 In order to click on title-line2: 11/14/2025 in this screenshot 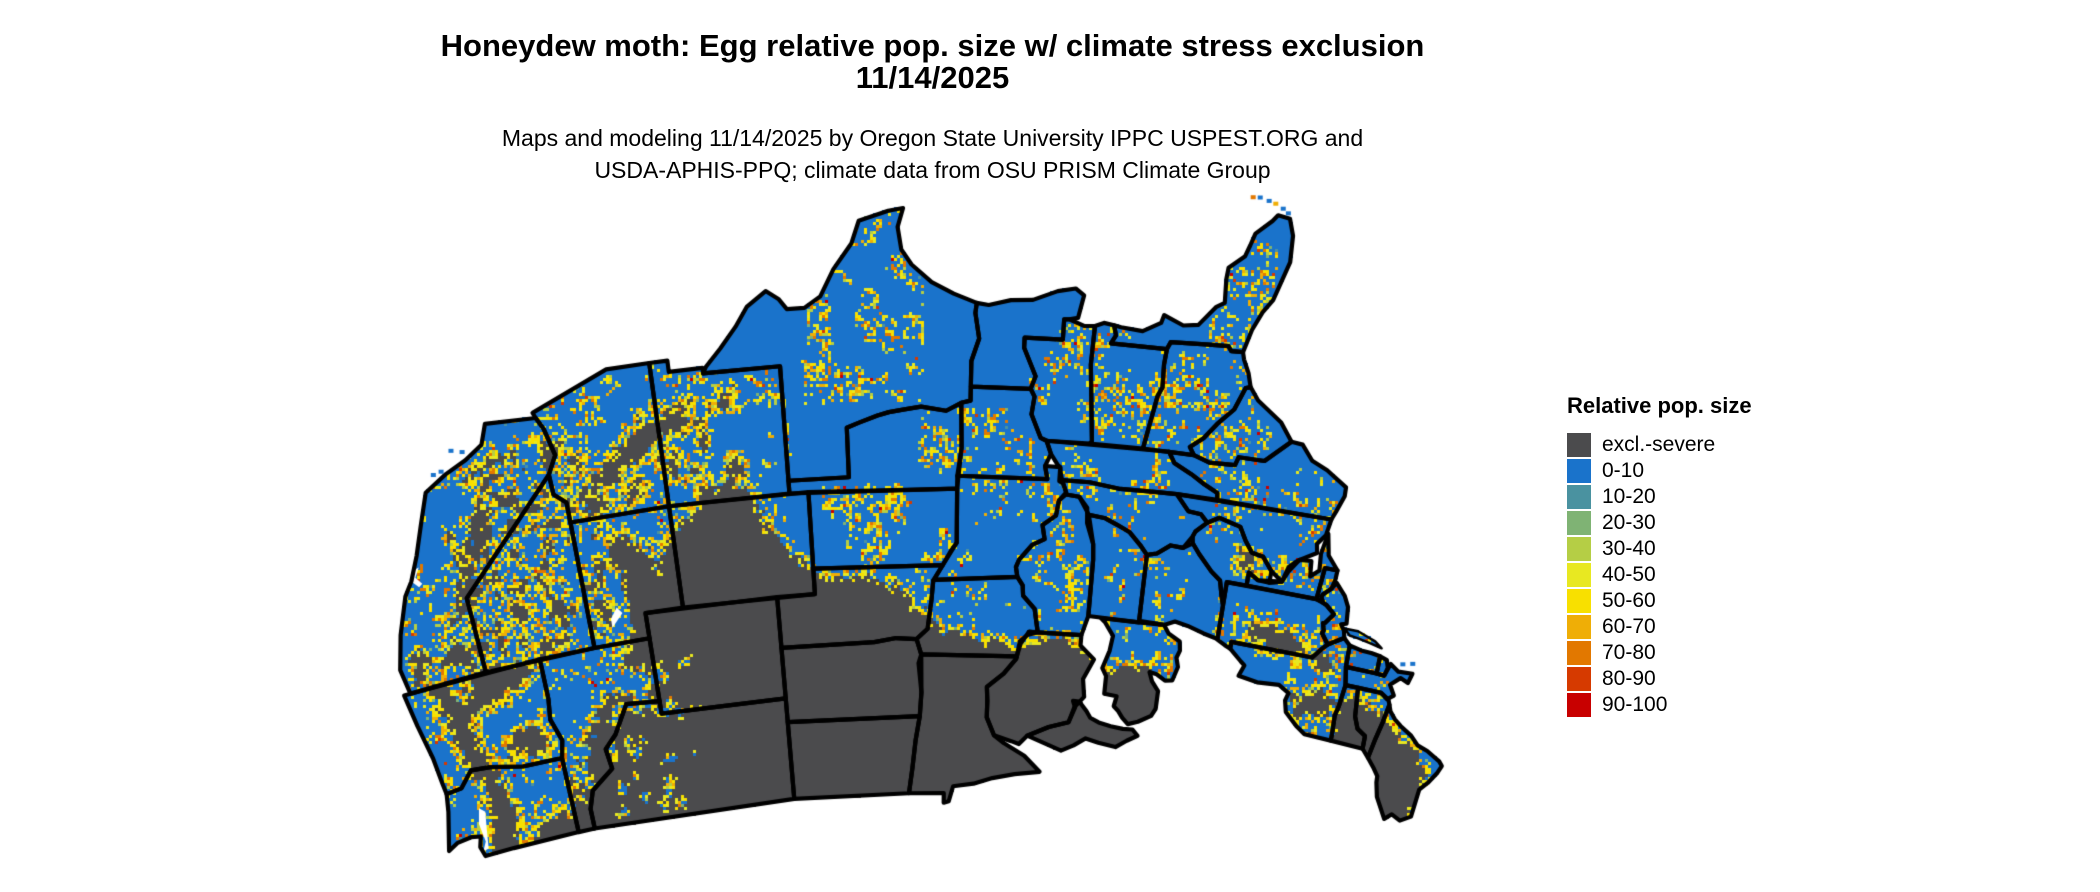, I will do `click(932, 77)`.